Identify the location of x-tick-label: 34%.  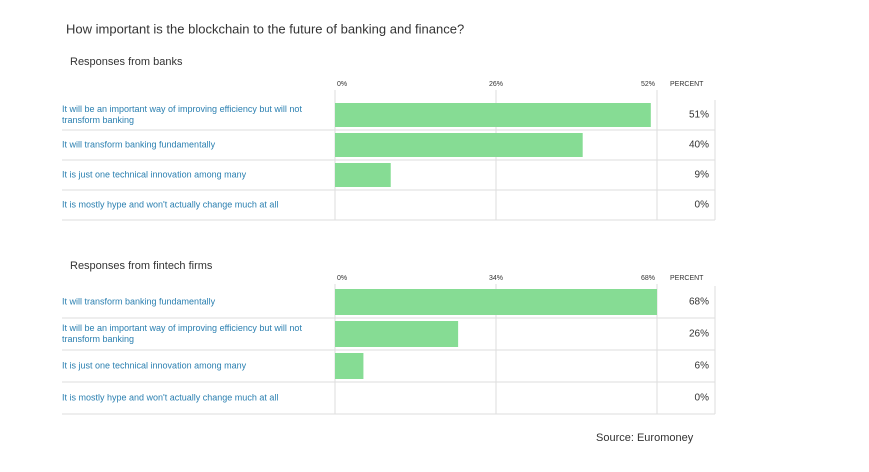
(496, 278).